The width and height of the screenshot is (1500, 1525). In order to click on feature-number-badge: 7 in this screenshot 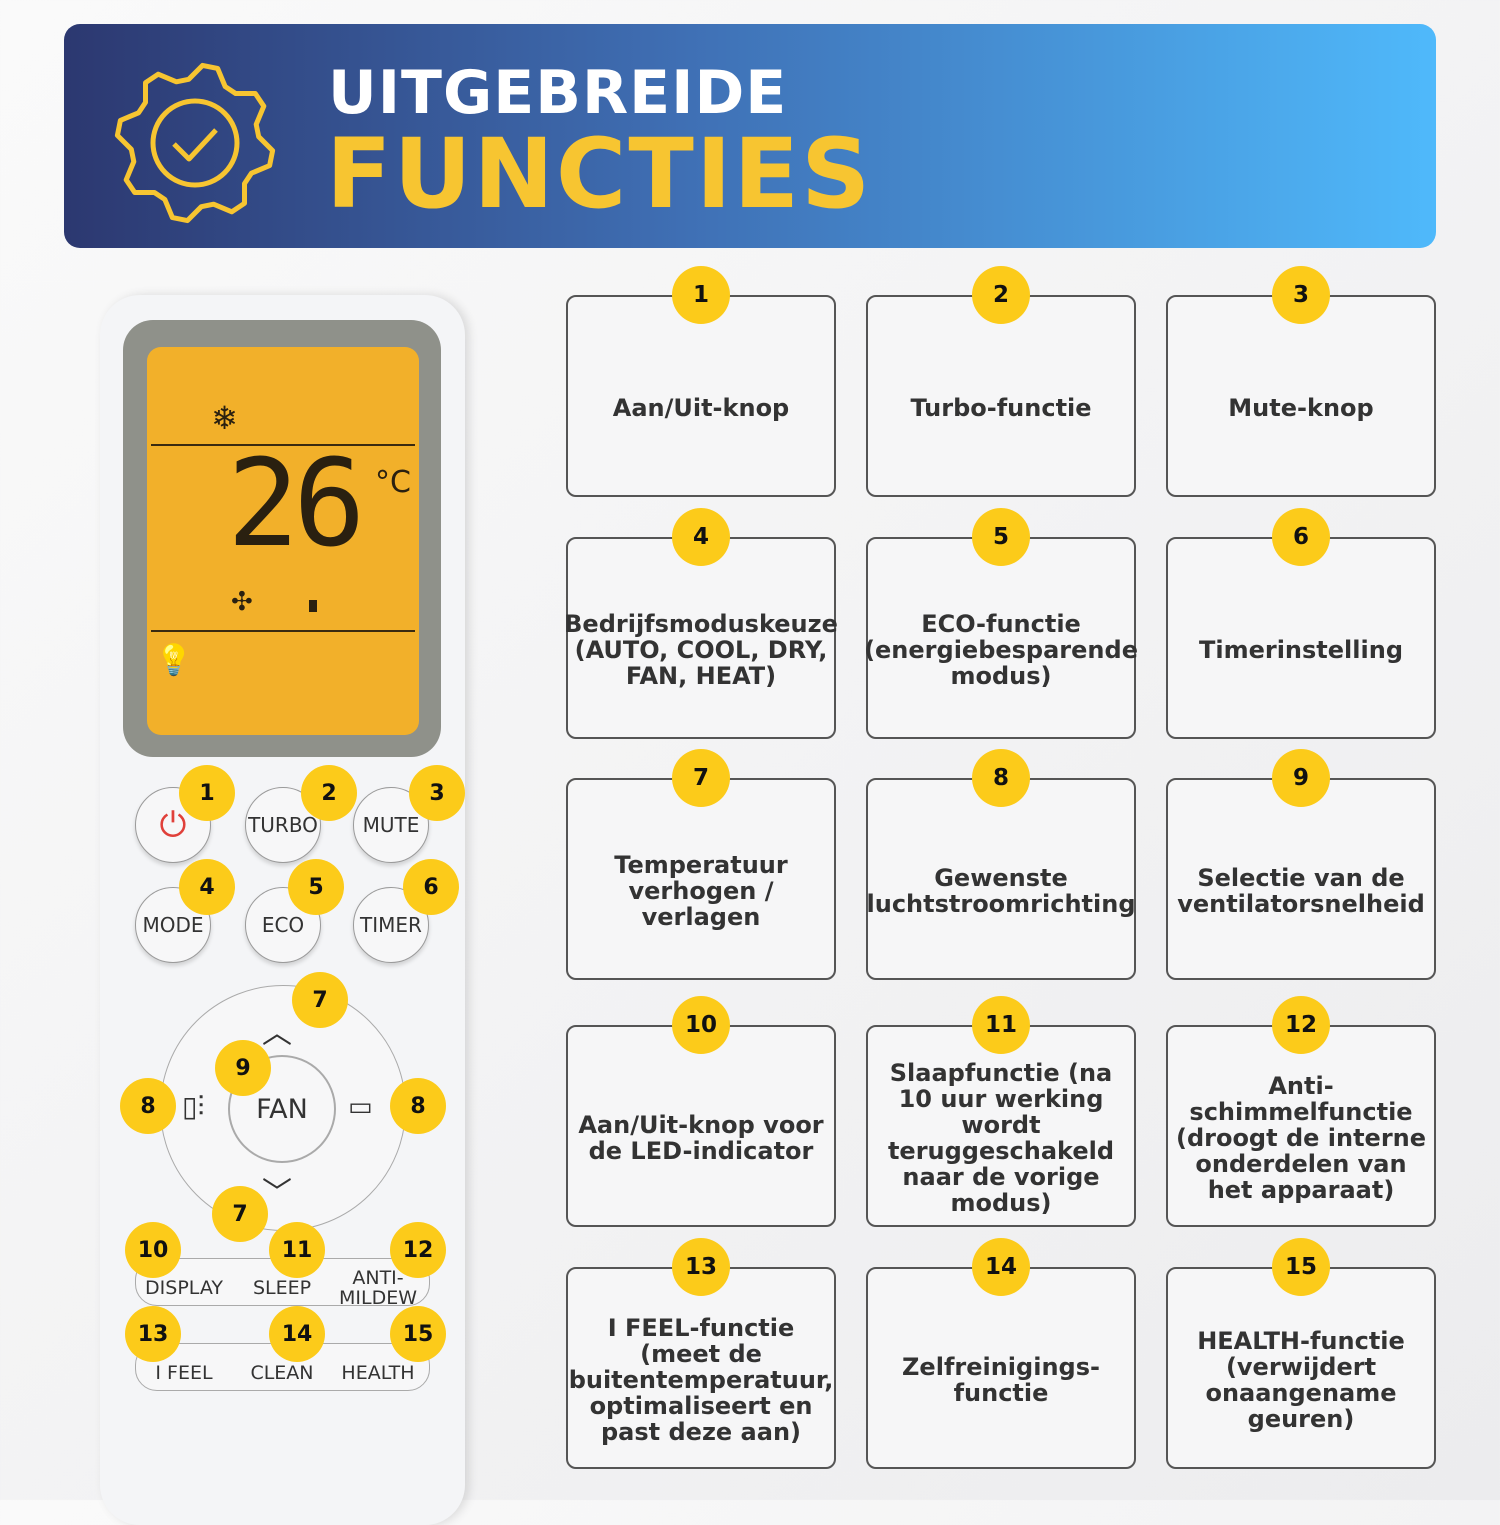, I will do `click(701, 778)`.